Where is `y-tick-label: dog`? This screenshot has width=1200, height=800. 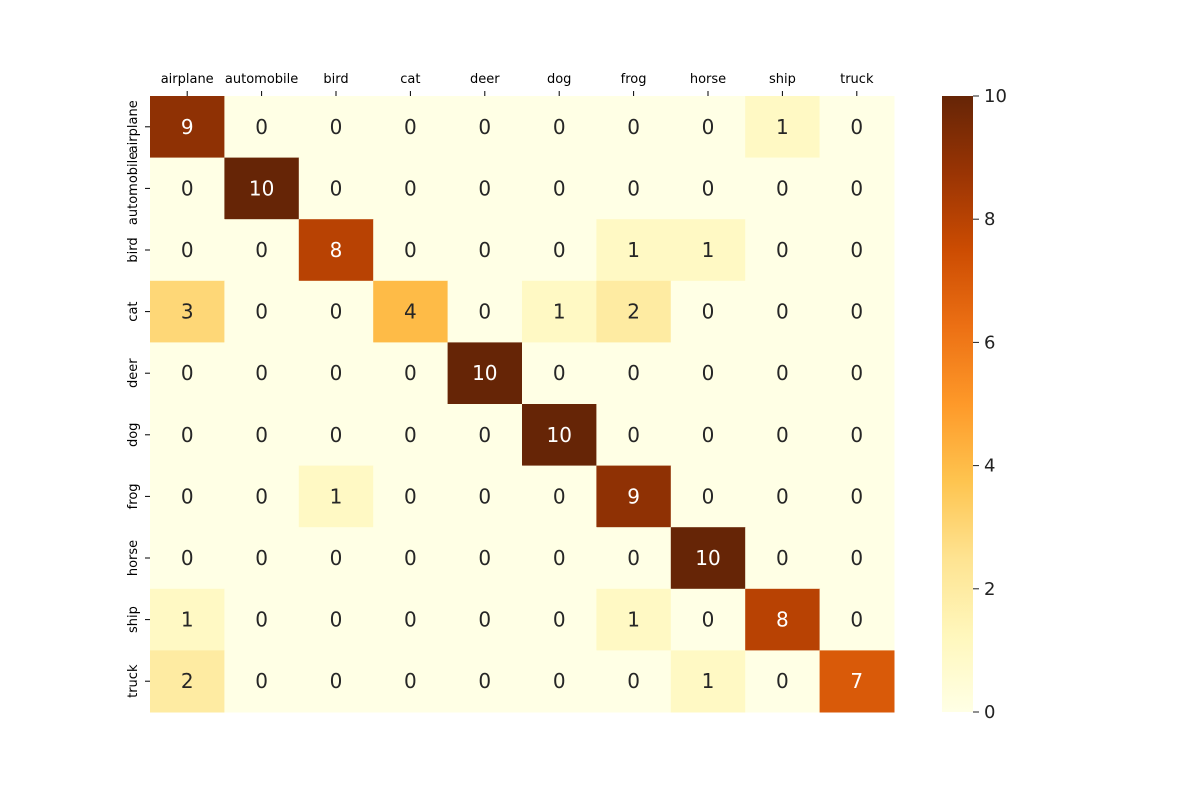
y-tick-label: dog is located at coordinates (133, 435).